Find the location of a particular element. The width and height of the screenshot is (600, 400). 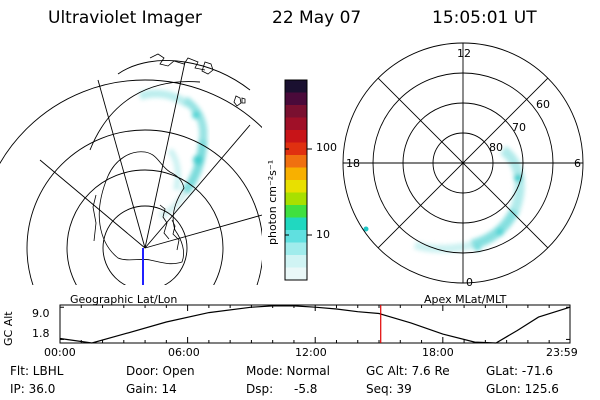

orbit-chart is located at coordinates (315, 324).